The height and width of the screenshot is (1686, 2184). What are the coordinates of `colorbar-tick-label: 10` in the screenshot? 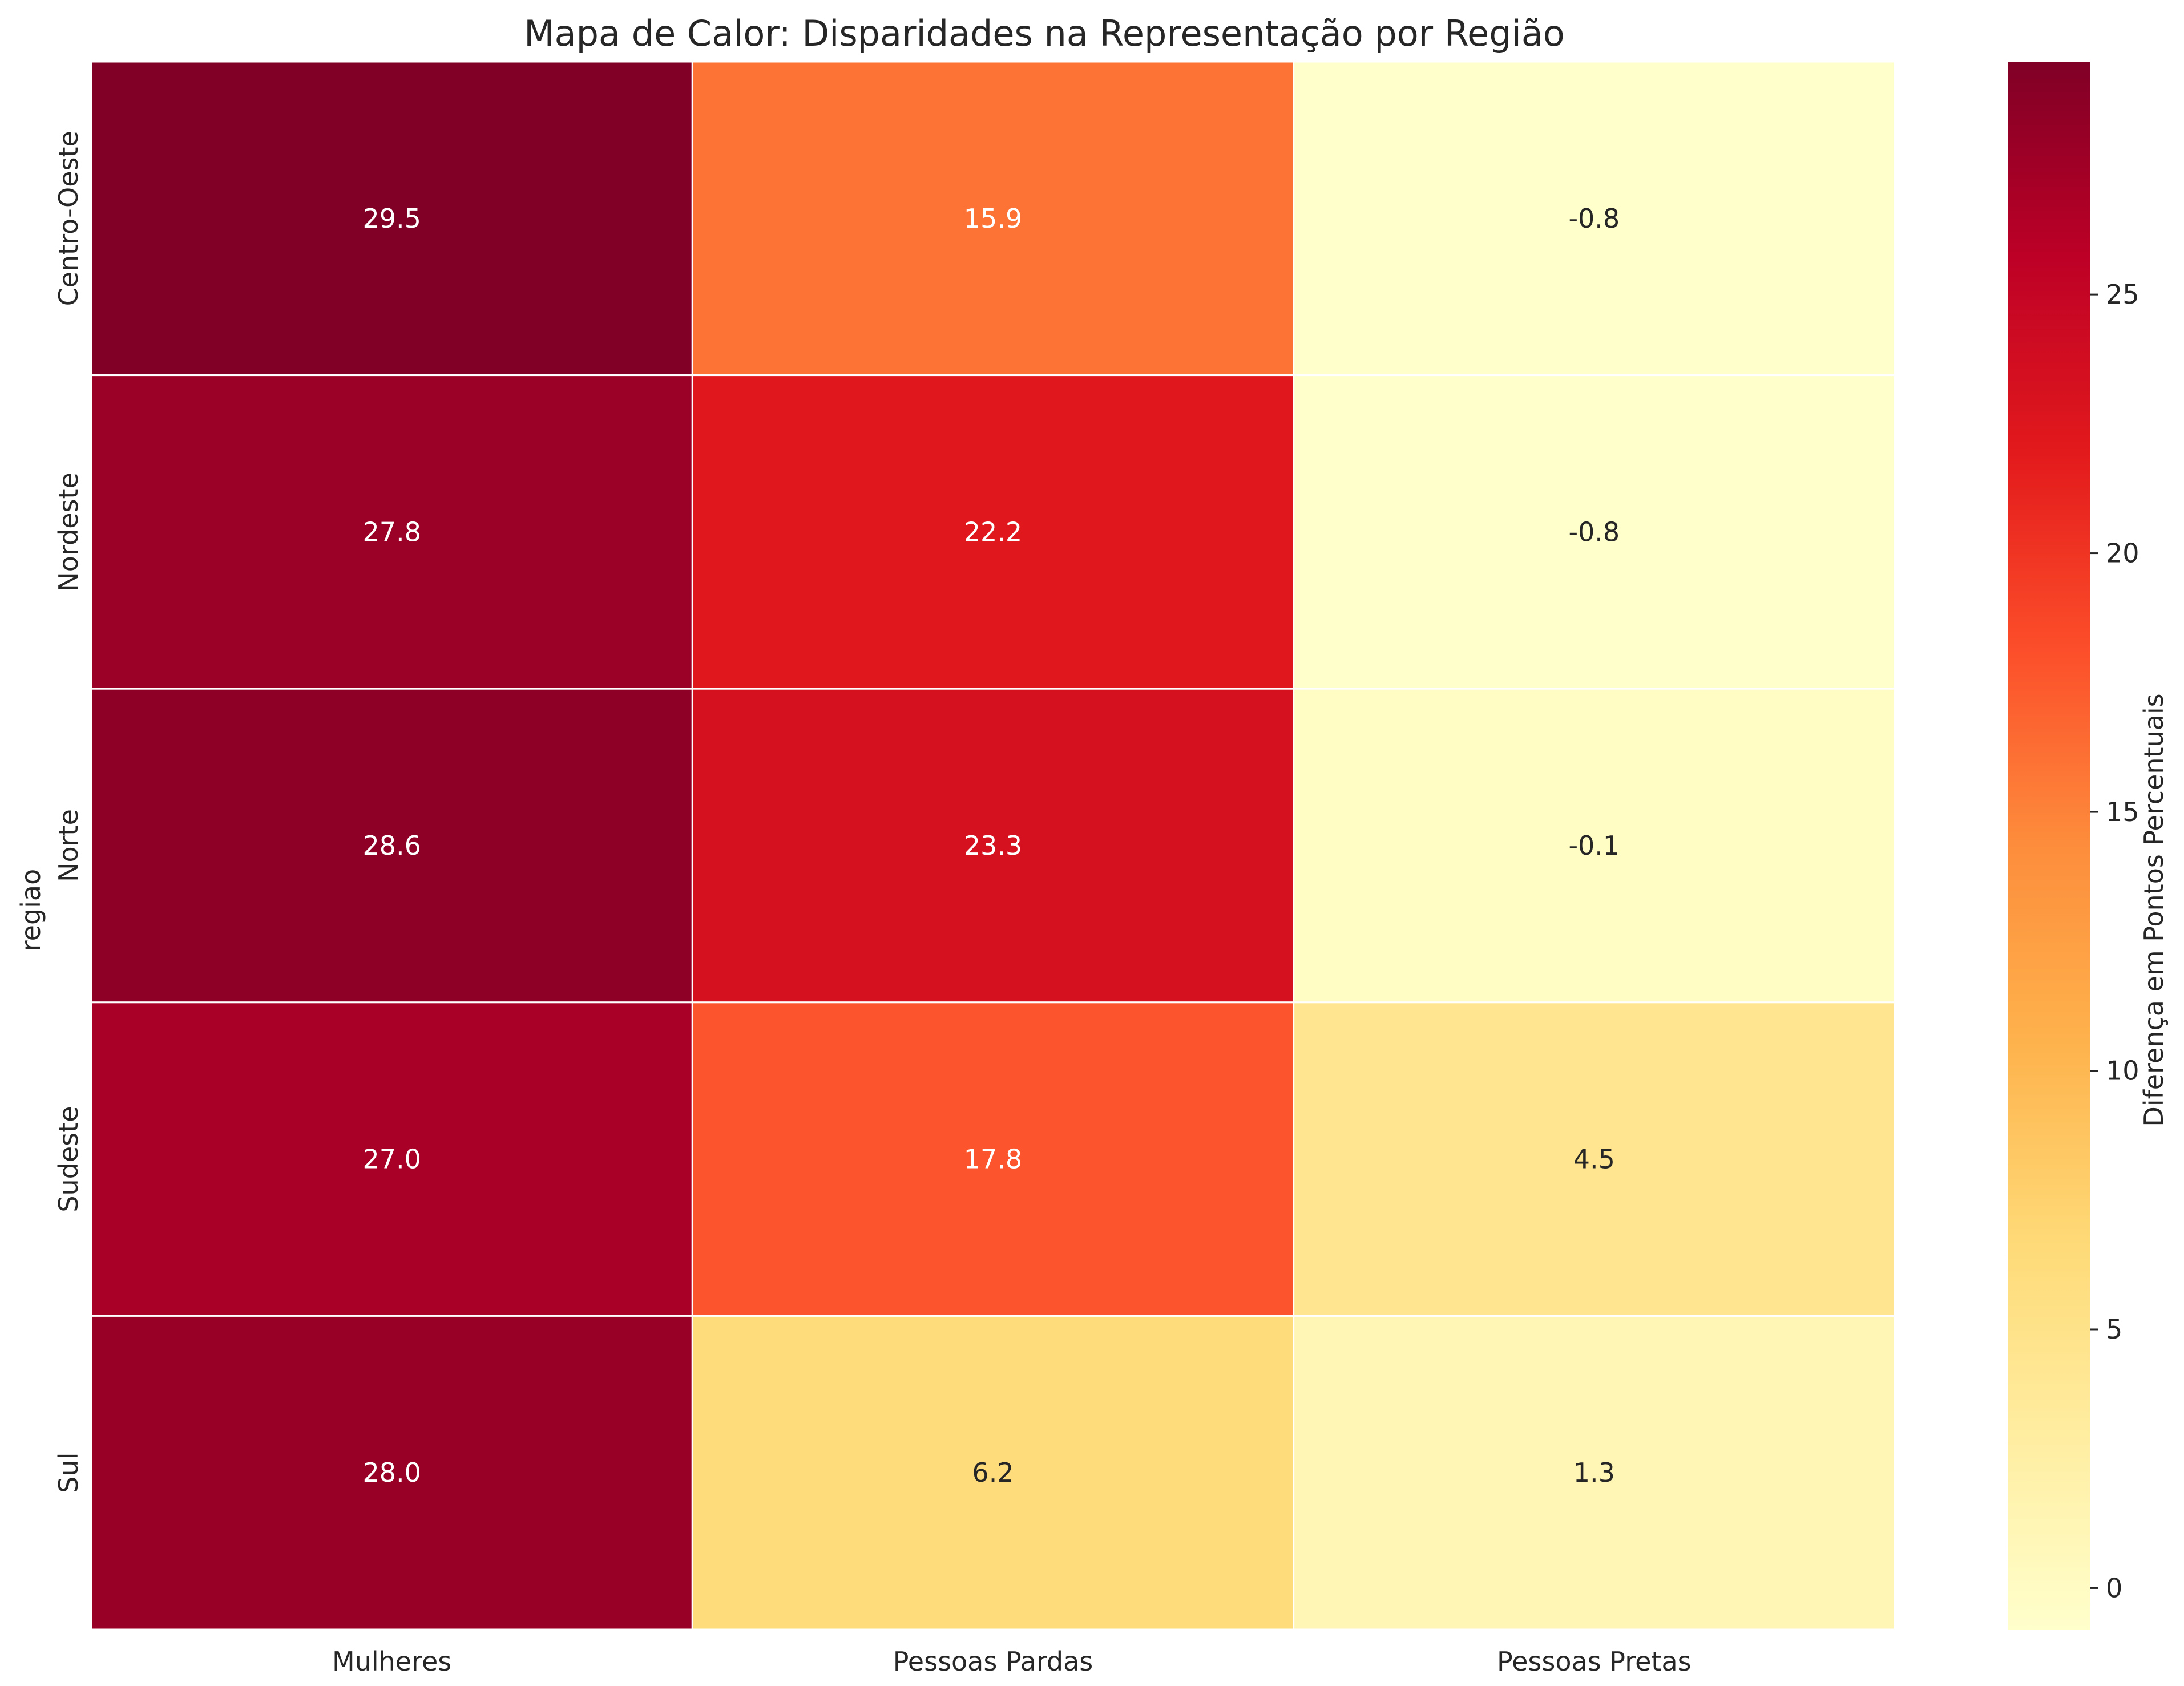 It's located at (2122, 1071).